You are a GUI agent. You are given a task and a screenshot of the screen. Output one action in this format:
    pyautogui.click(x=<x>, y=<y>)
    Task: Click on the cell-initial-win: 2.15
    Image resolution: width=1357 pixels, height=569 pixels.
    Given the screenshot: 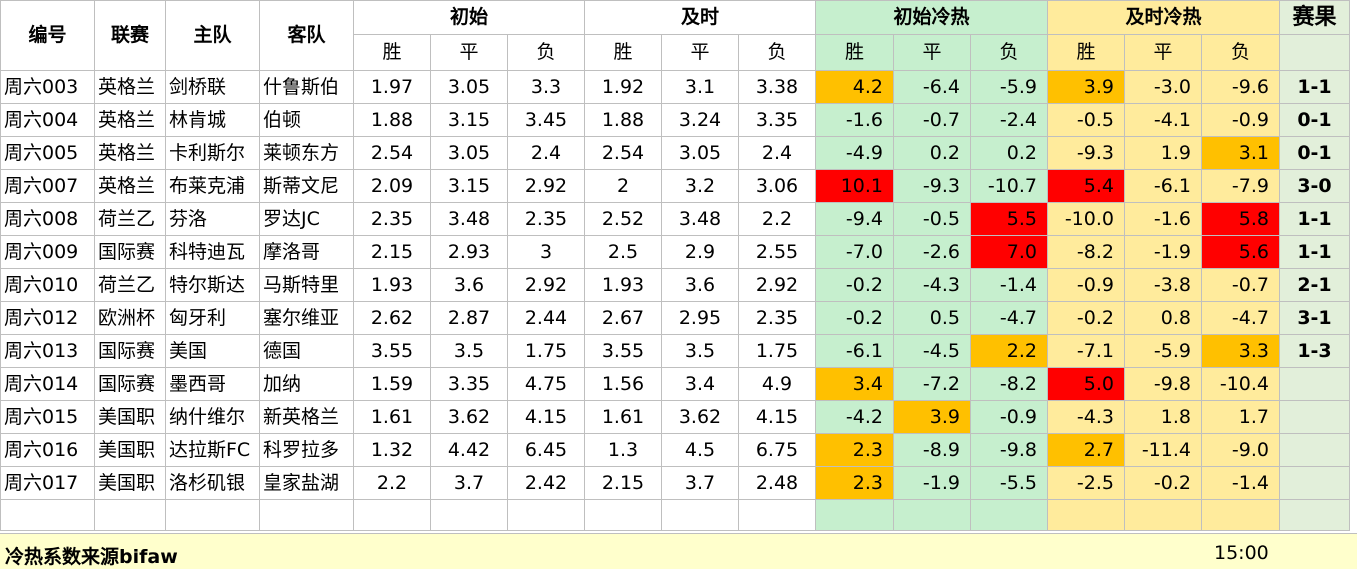 What is the action you would take?
    pyautogui.click(x=392, y=252)
    